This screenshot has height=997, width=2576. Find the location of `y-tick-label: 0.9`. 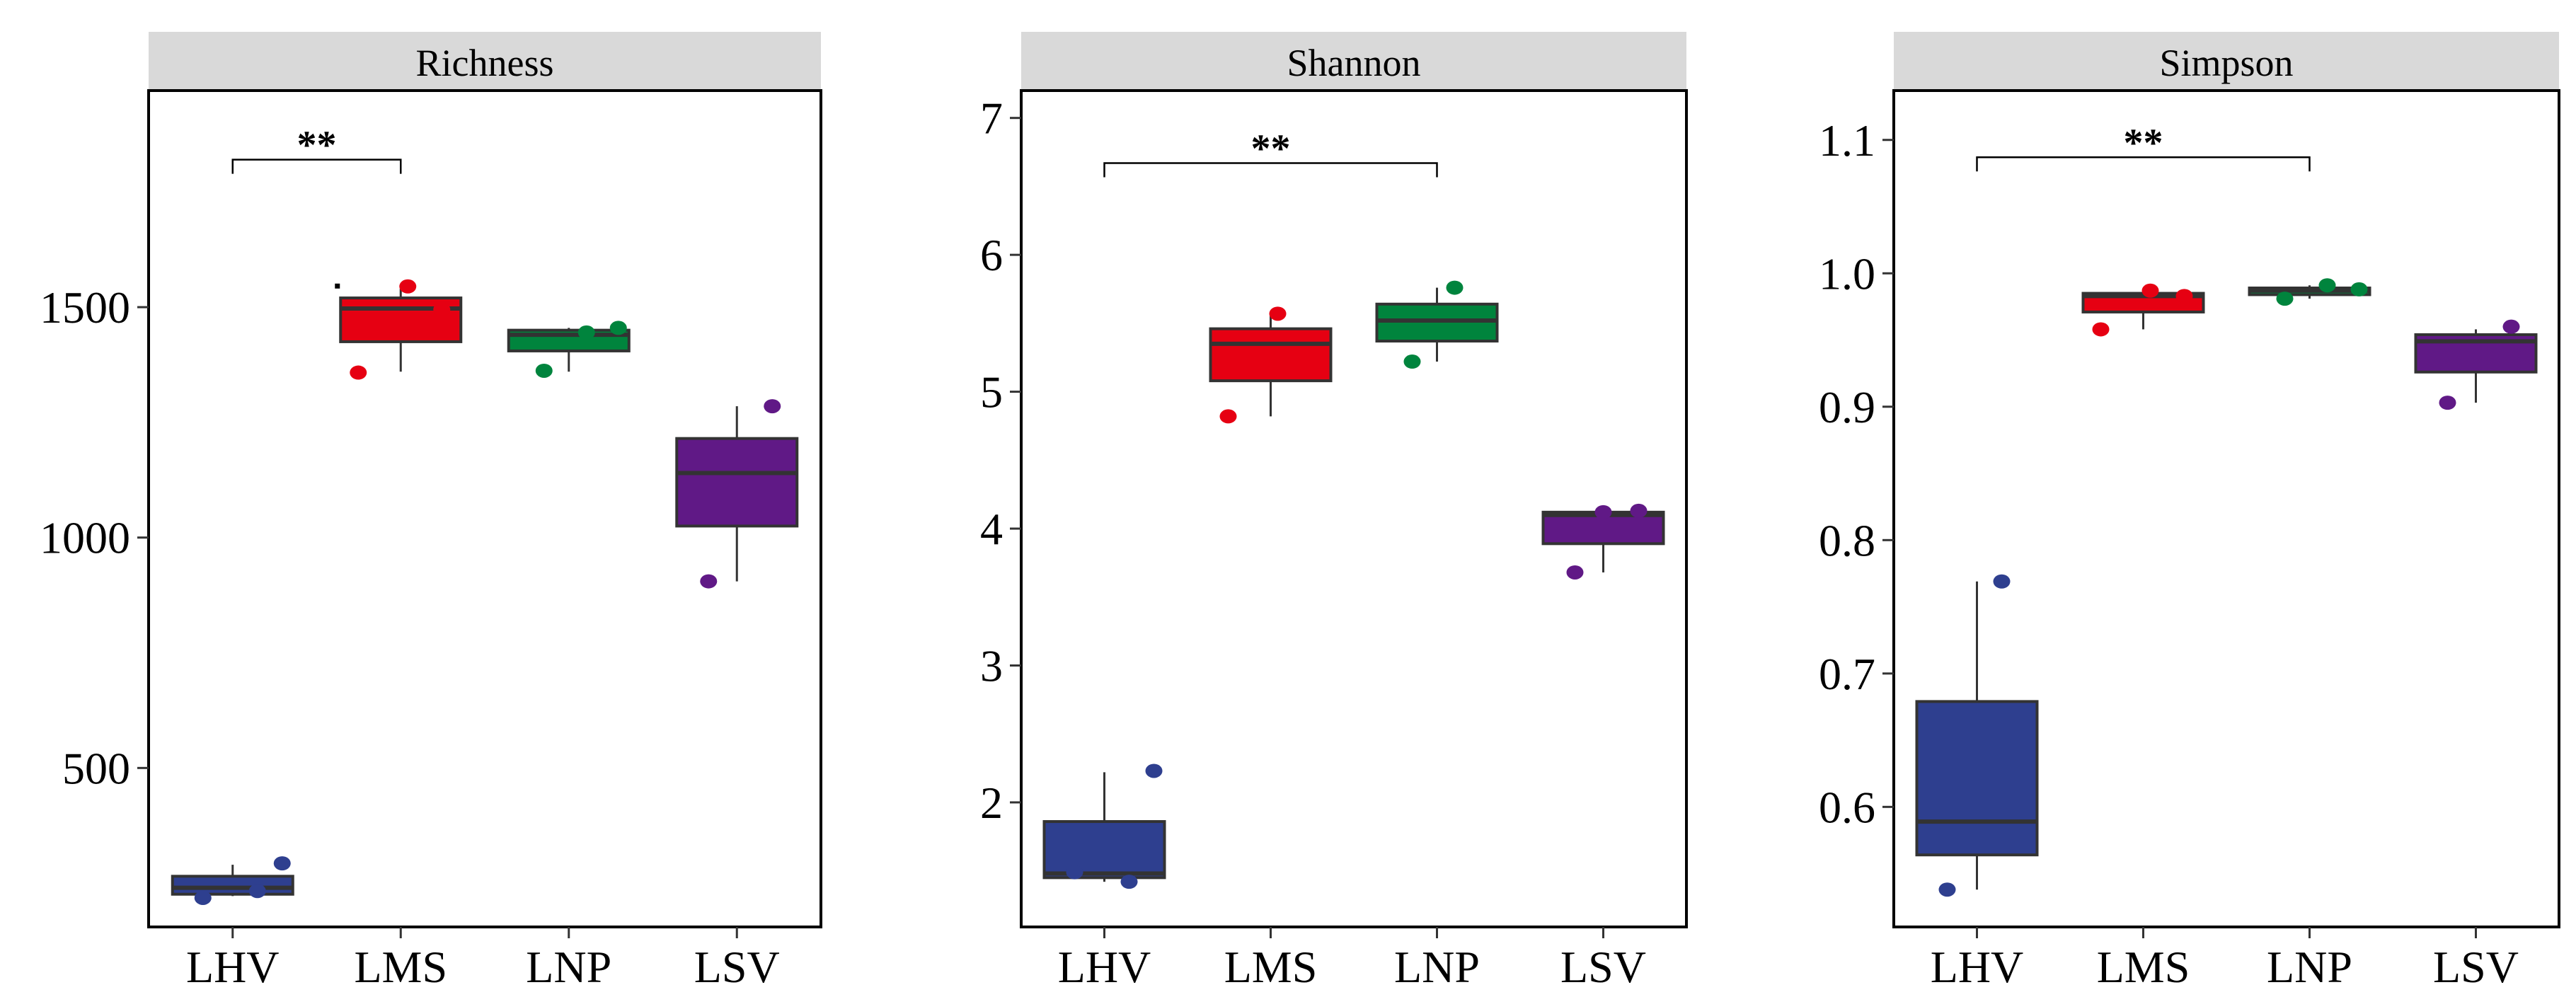

y-tick-label: 0.9 is located at coordinates (1847, 407).